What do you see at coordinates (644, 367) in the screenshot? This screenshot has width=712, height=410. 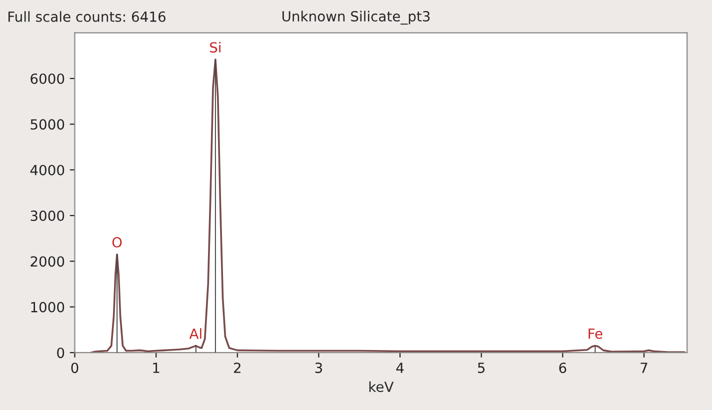 I see `x-tick-label: 7` at bounding box center [644, 367].